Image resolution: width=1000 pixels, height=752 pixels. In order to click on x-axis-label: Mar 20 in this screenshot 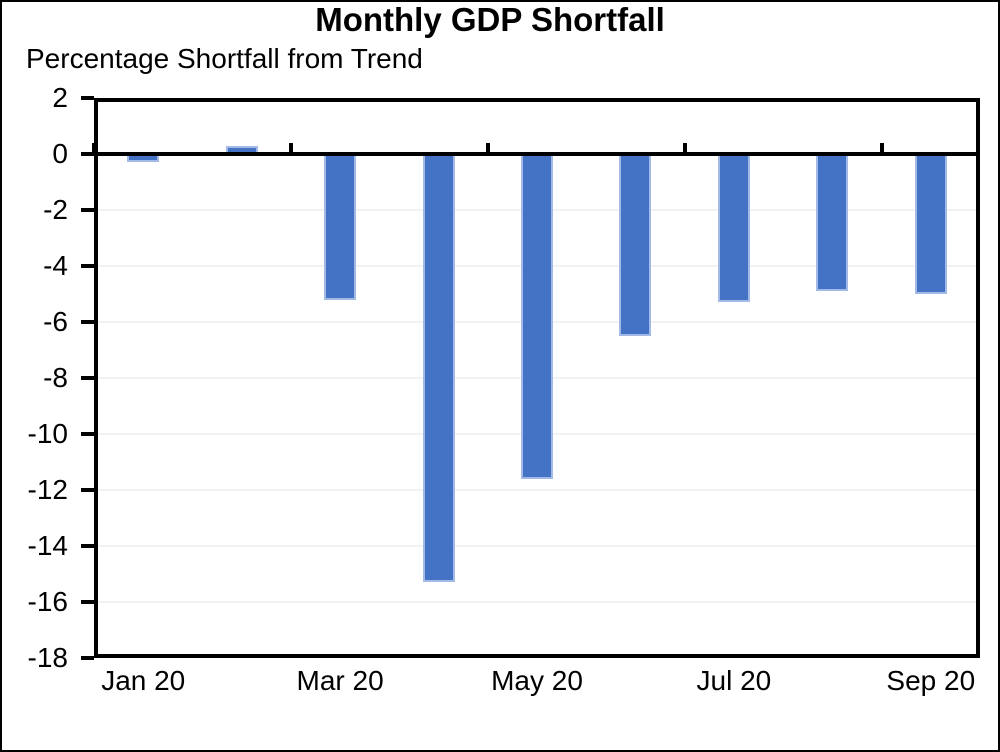, I will do `click(340, 680)`.